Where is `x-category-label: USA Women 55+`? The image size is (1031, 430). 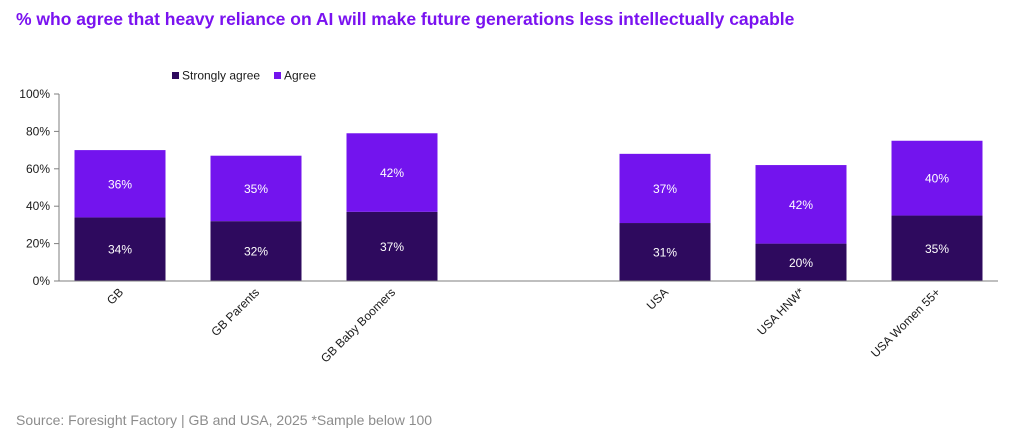 x-category-label: USA Women 55+ is located at coordinates (905, 322).